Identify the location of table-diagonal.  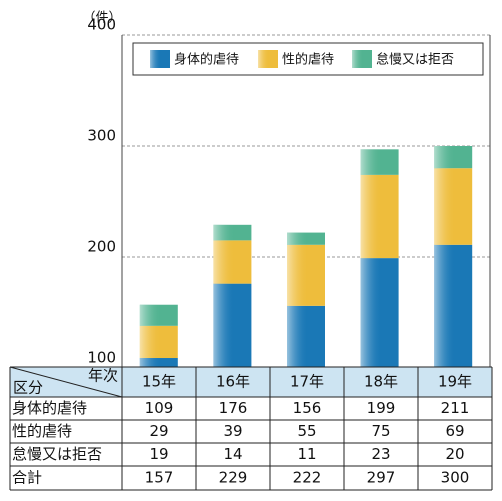
(66, 382).